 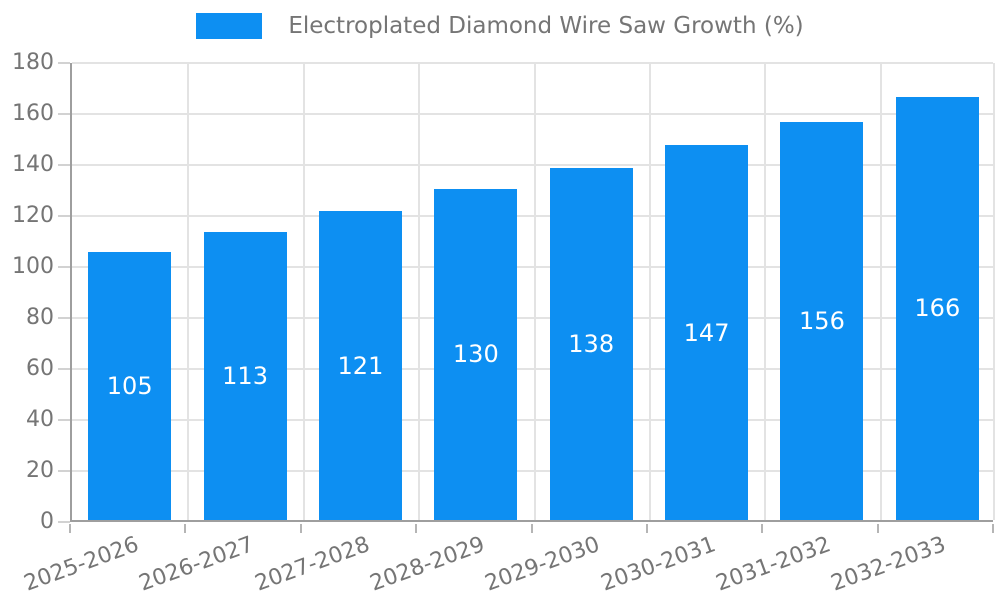 What do you see at coordinates (33, 164) in the screenshot?
I see `y-tick-label: 140` at bounding box center [33, 164].